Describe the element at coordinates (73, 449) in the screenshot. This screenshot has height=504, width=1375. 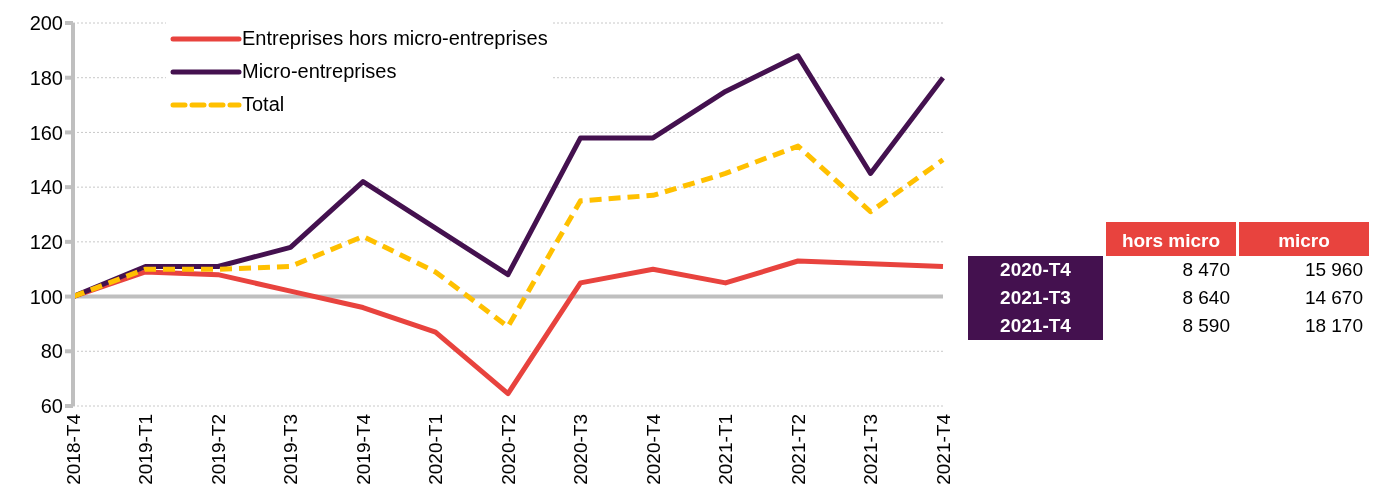
I see `x-tick-label: 2018-T4` at that location.